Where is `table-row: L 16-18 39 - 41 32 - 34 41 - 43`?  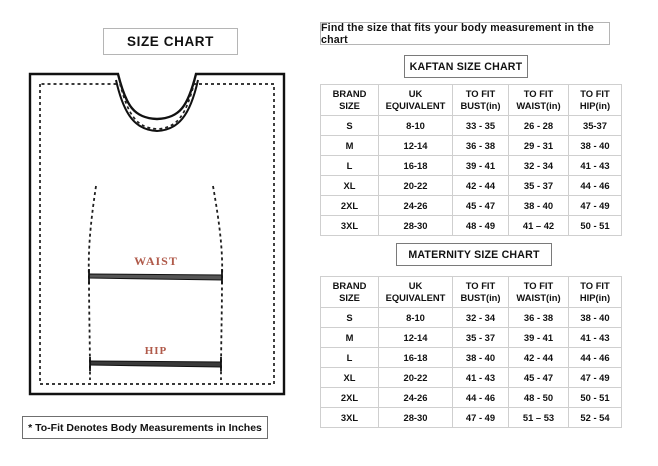
table-row: L 16-18 39 - 41 32 - 34 41 - 43 is located at coordinates (471, 165).